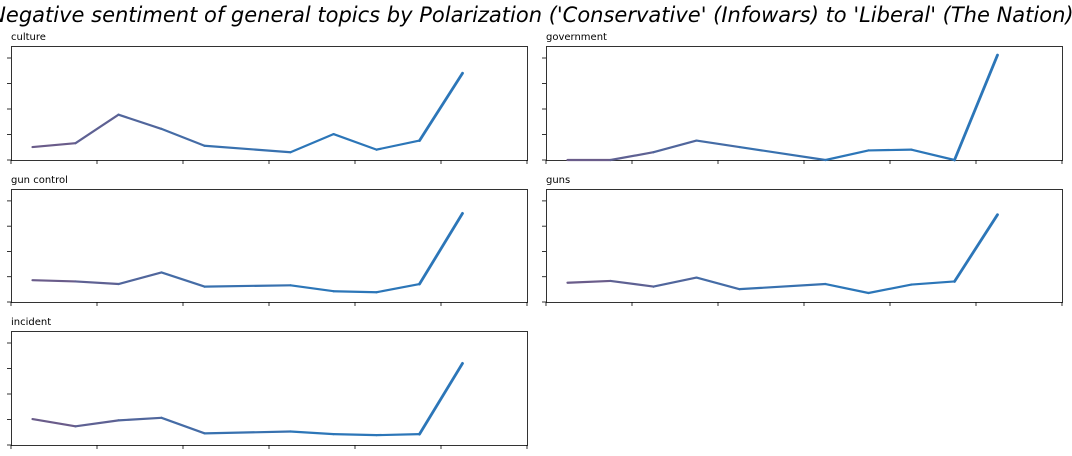 The width and height of the screenshot is (1072, 456). I want to click on subplot-gun-control: gun control, so click(267, 240).